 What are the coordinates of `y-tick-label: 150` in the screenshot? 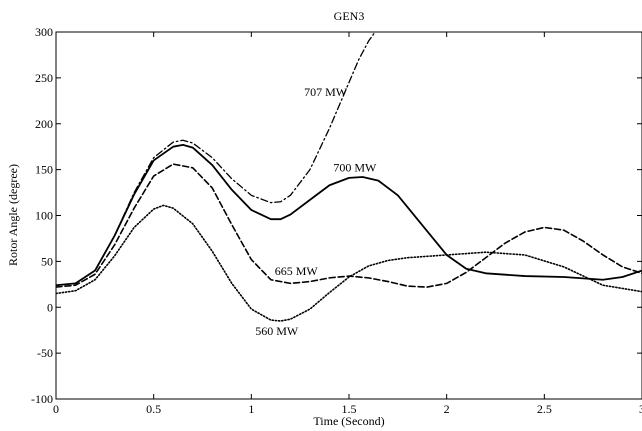 It's located at (44, 170).